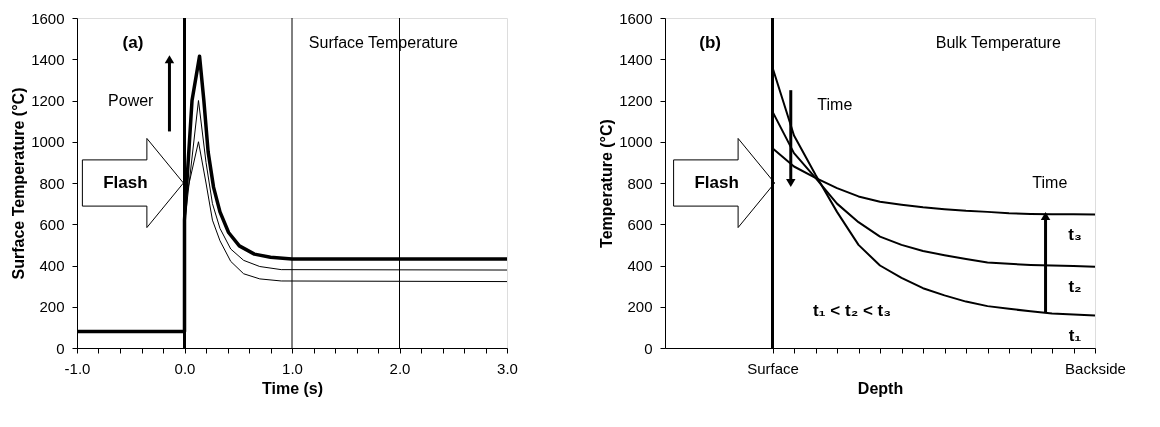 The height and width of the screenshot is (427, 1160). What do you see at coordinates (716, 182) in the screenshot?
I see `text: Flash` at bounding box center [716, 182].